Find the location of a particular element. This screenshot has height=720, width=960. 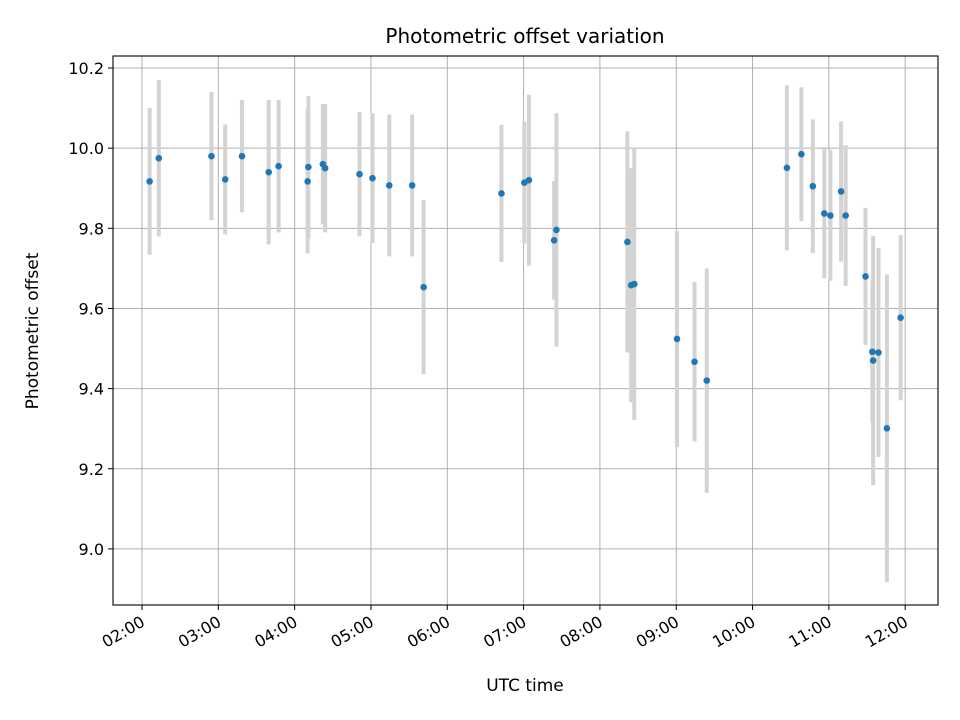

chart-title: Photometric offset variation is located at coordinates (524, 36).